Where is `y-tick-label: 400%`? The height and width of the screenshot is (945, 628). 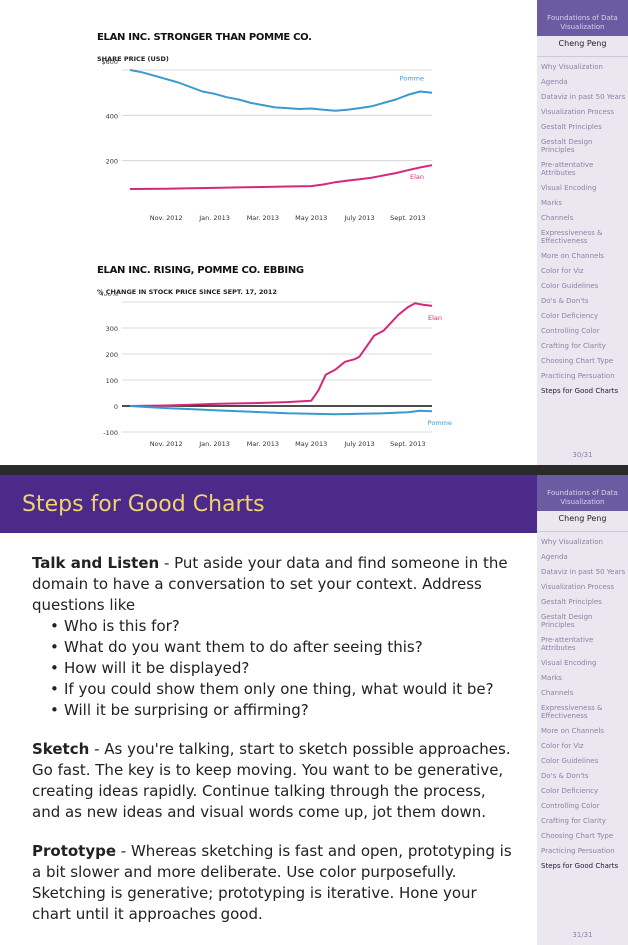
y-tick-label: 400% is located at coordinates (108, 296).